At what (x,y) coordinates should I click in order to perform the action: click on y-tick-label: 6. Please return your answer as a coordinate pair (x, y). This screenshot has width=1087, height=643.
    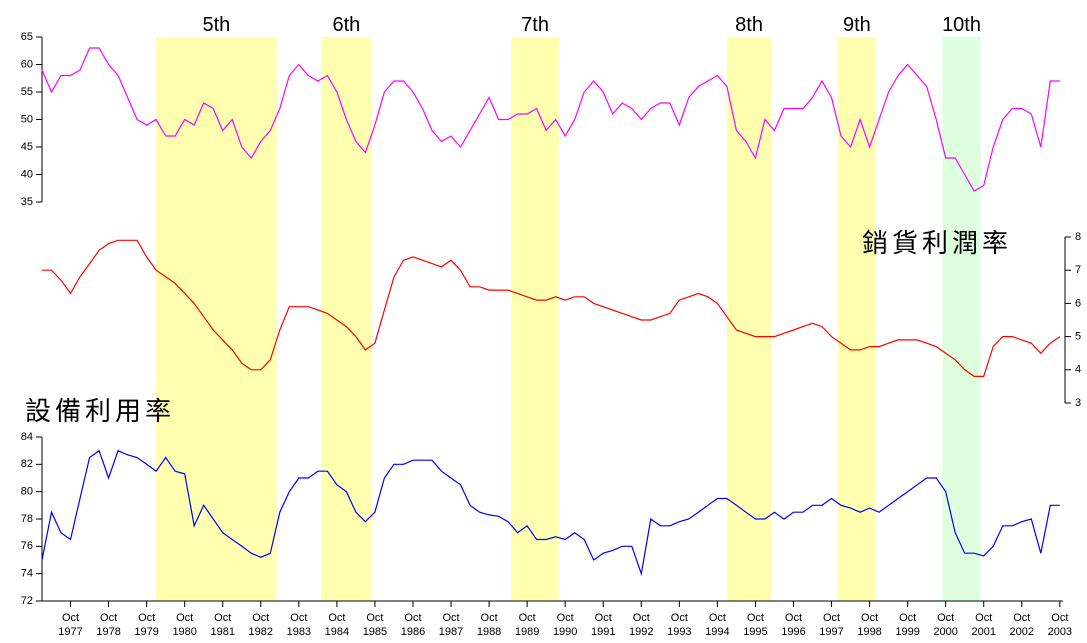
    Looking at the image, I should click on (1078, 303).